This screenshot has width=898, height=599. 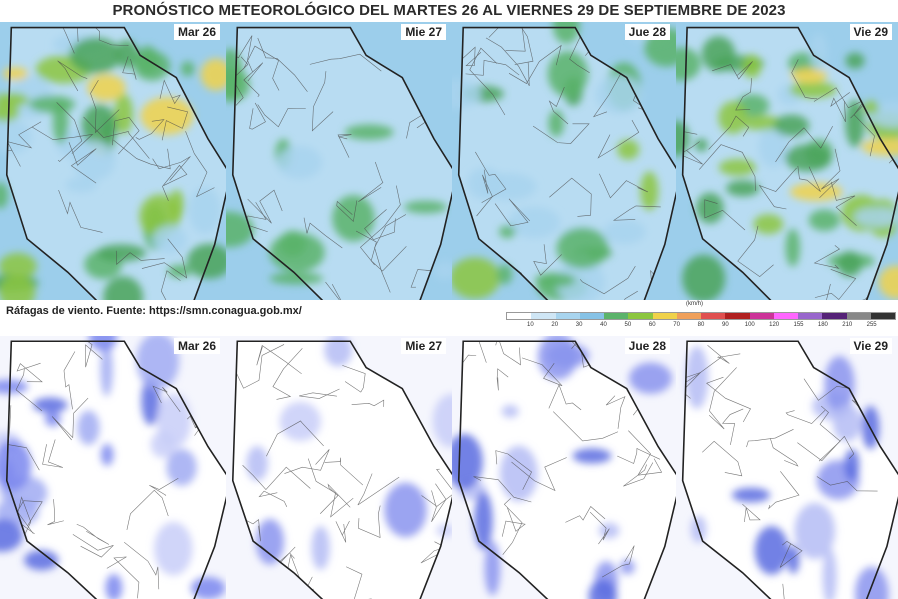 What do you see at coordinates (652, 325) in the screenshot?
I see `legend-tick-label: 60` at bounding box center [652, 325].